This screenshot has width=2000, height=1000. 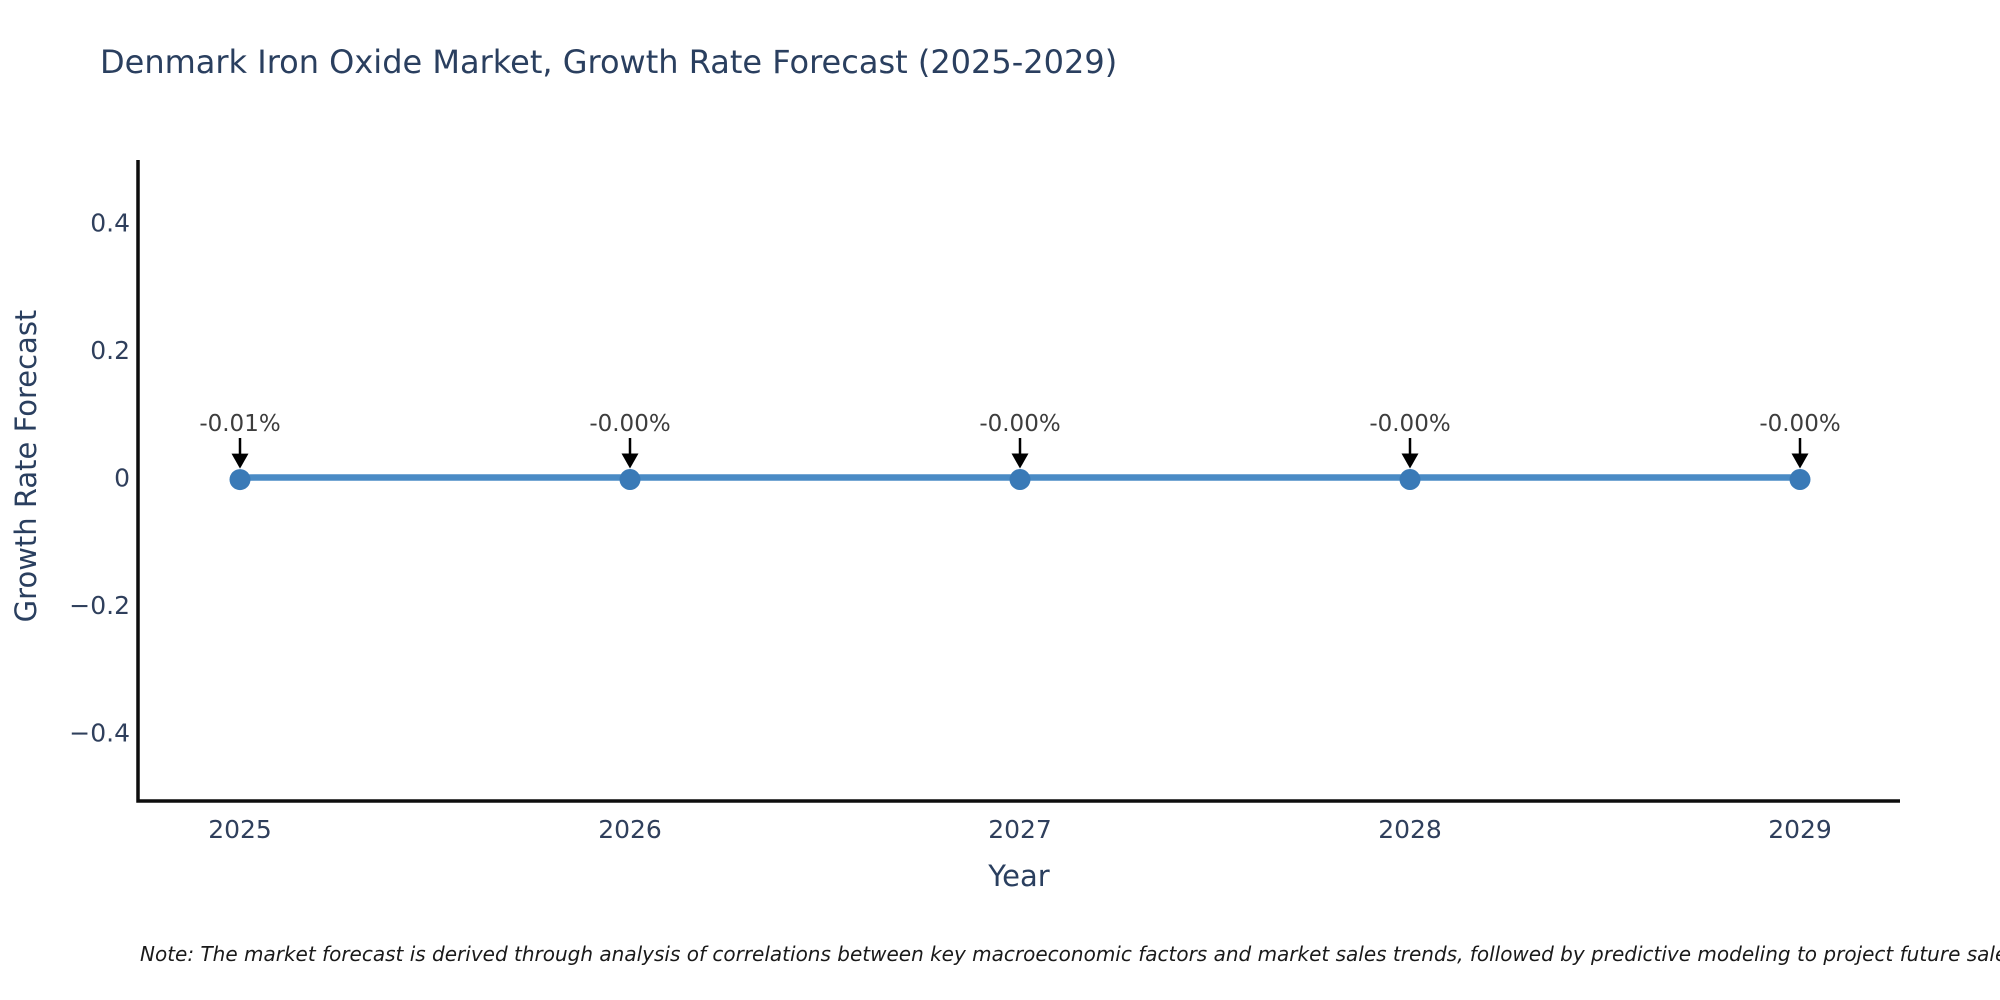 What do you see at coordinates (1800, 829) in the screenshot?
I see `x-tick-label: 2029` at bounding box center [1800, 829].